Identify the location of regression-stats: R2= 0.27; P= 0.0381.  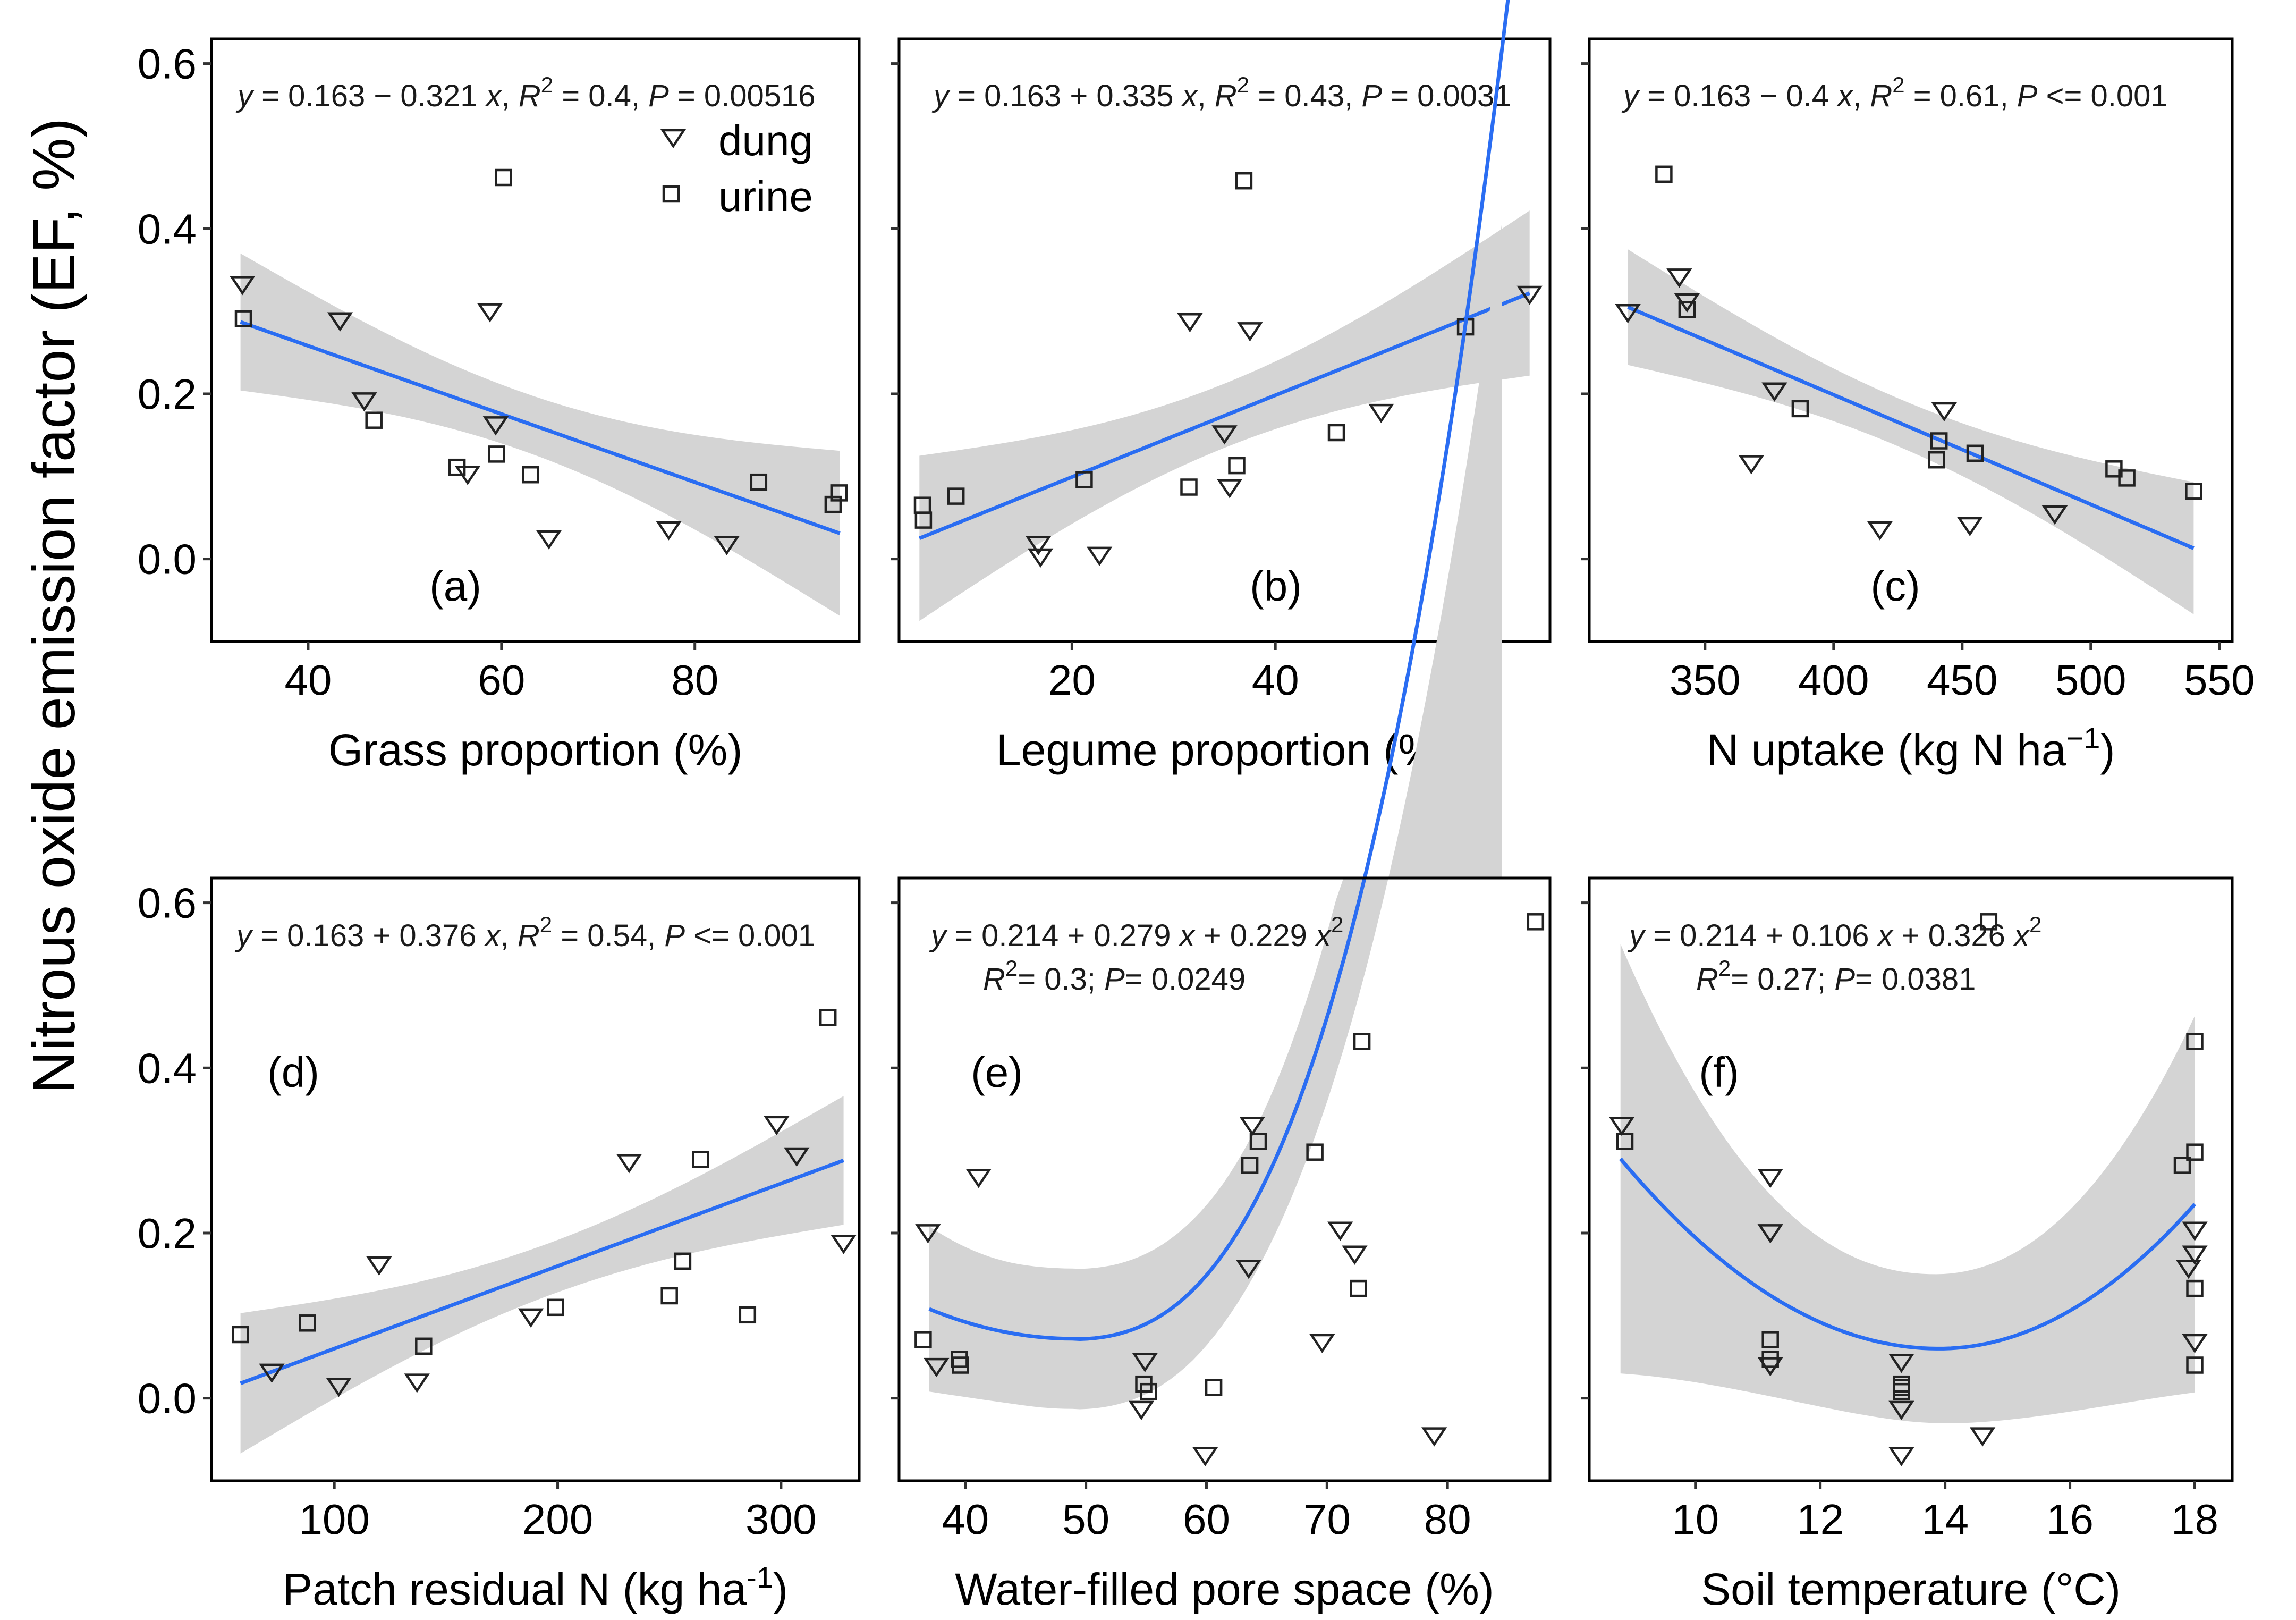
(1836, 977).